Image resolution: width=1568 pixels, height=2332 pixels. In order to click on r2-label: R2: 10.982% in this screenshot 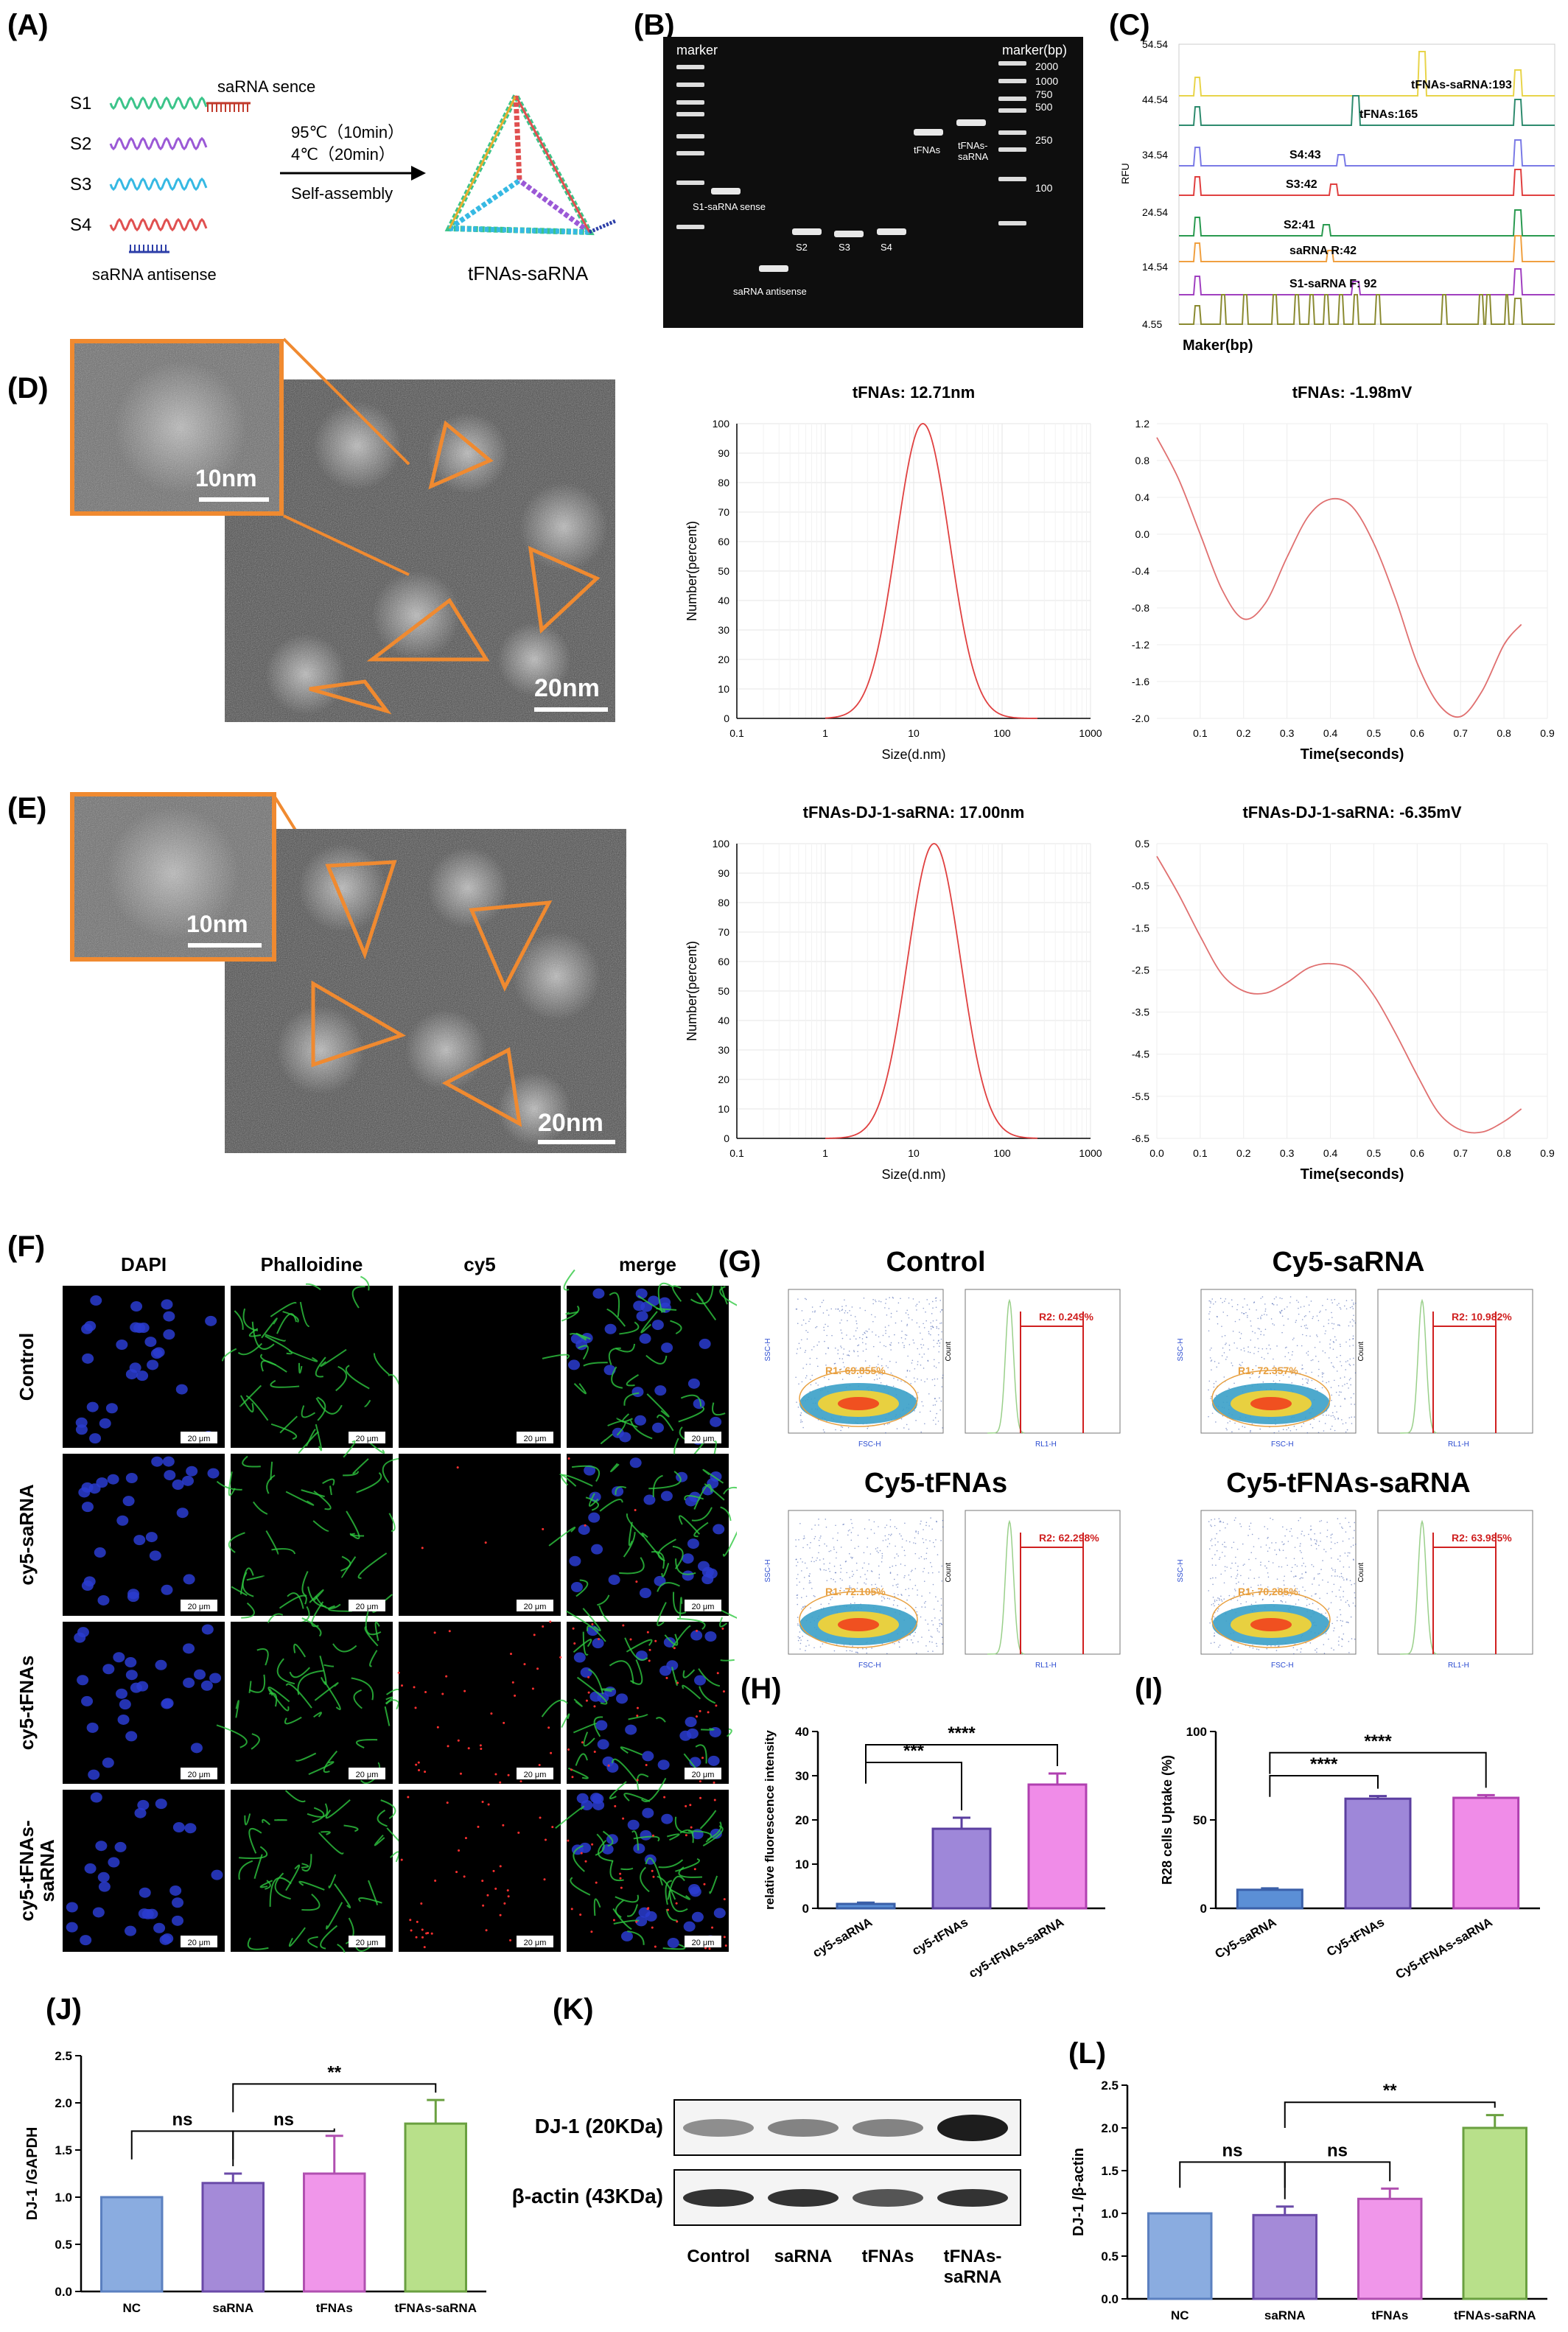, I will do `click(1482, 1317)`.